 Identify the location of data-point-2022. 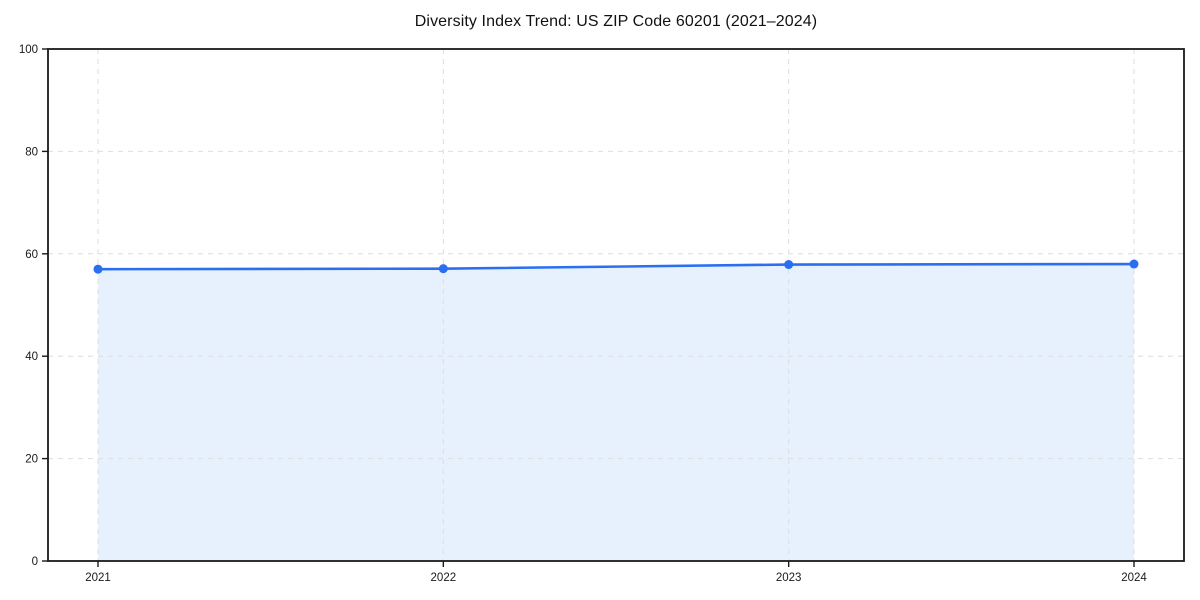
(443, 269).